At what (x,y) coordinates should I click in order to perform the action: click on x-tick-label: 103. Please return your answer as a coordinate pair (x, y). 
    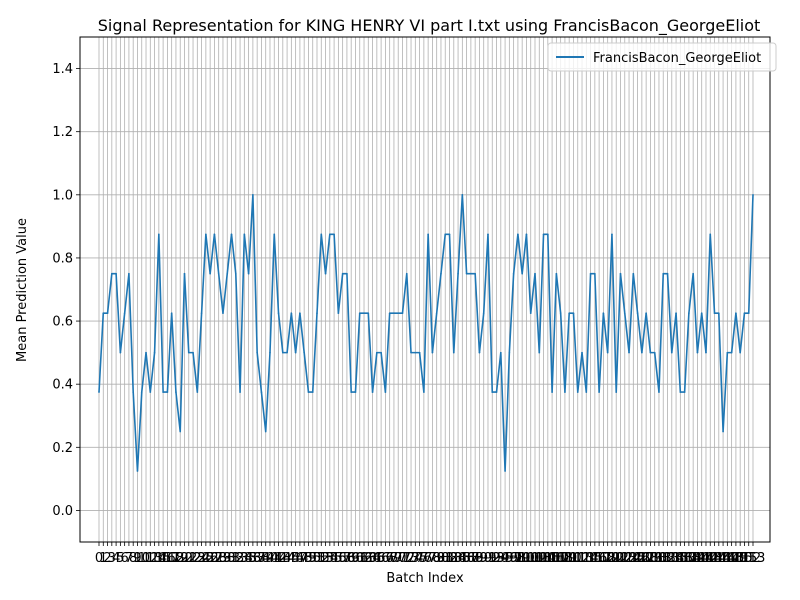
    Looking at the image, I should click on (539, 558).